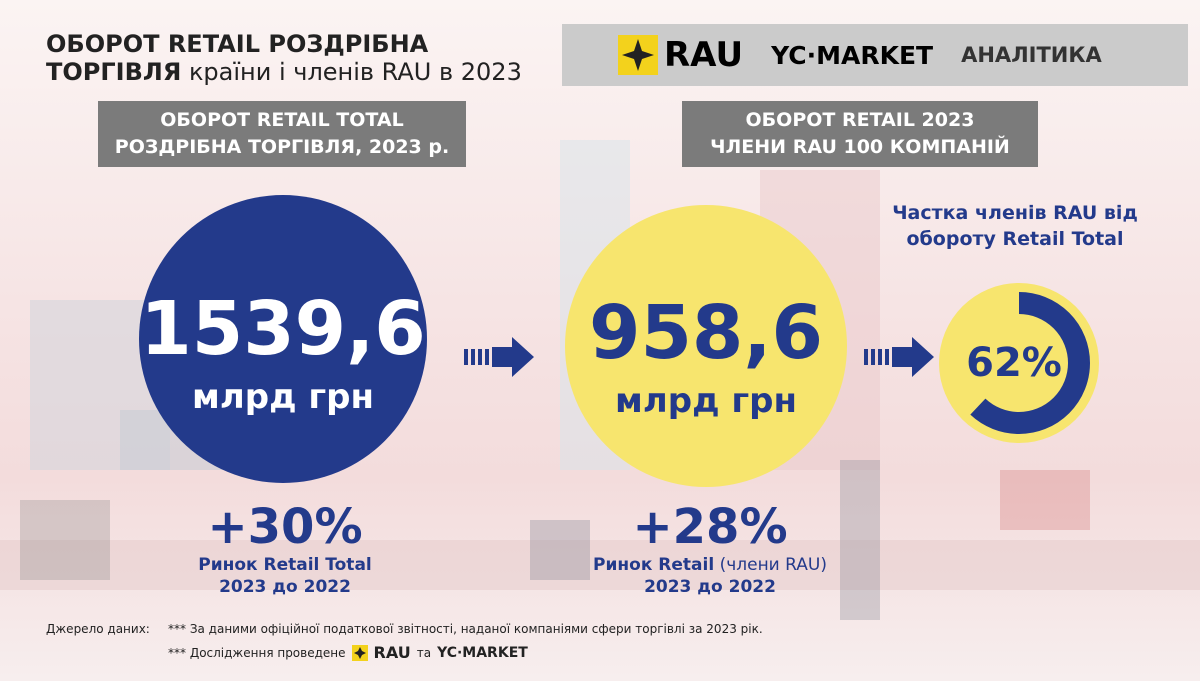 The width and height of the screenshot is (1200, 681). Describe the element at coordinates (355, 72) in the screenshot. I see `title-rest: країни і членів RAU в 2023` at that location.